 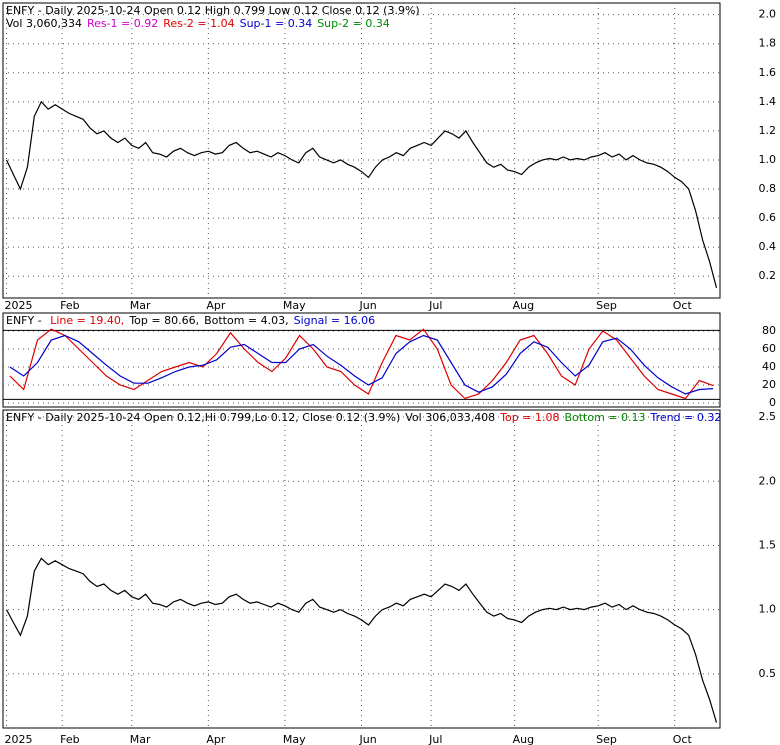 What do you see at coordinates (768, 246) in the screenshot?
I see `y-tick-label: 0.4` at bounding box center [768, 246].